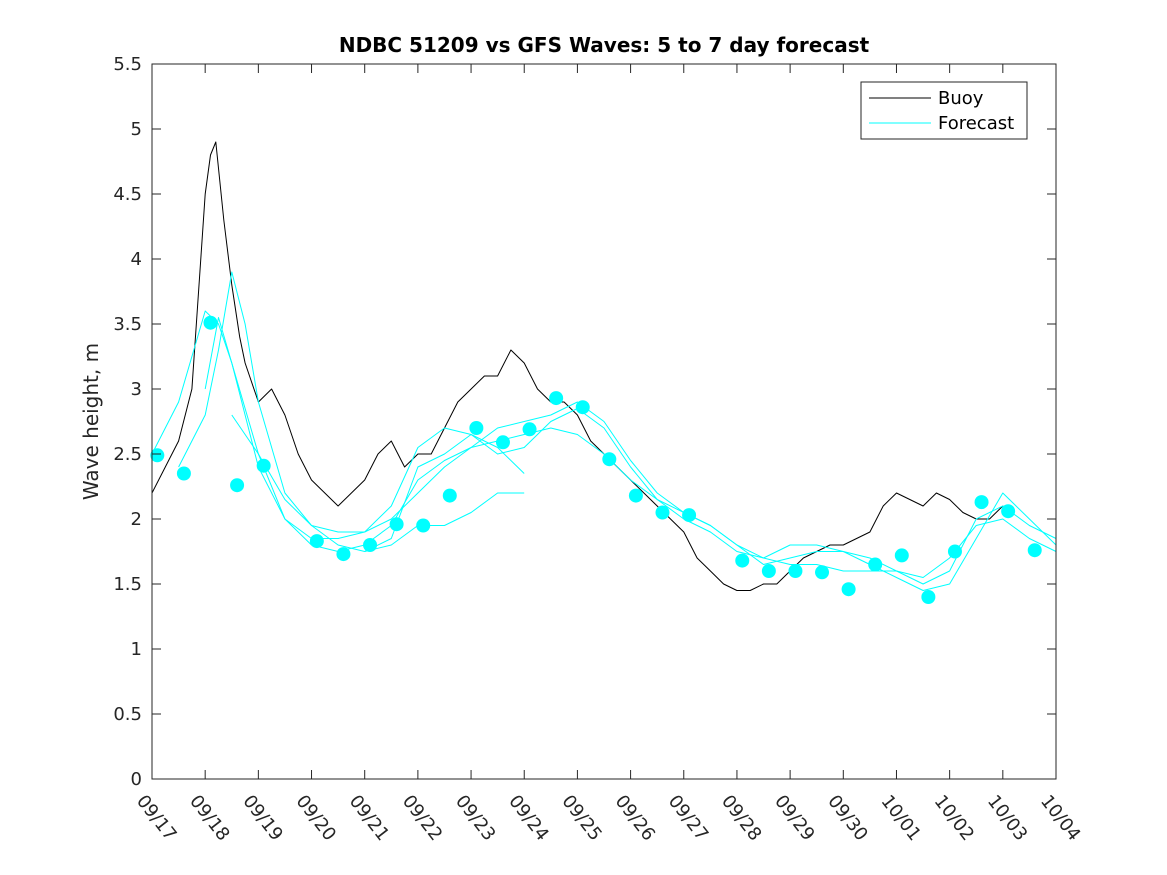 The image size is (1167, 875). I want to click on legend: Buoy Forecast, so click(944, 110).